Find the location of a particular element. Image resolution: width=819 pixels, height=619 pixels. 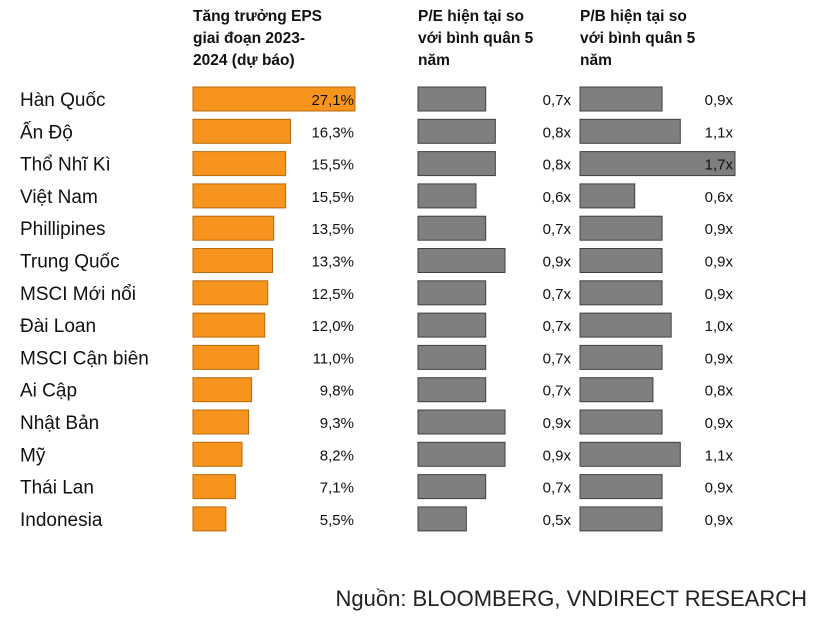

category-label: Phillipines is located at coordinates (63, 229).